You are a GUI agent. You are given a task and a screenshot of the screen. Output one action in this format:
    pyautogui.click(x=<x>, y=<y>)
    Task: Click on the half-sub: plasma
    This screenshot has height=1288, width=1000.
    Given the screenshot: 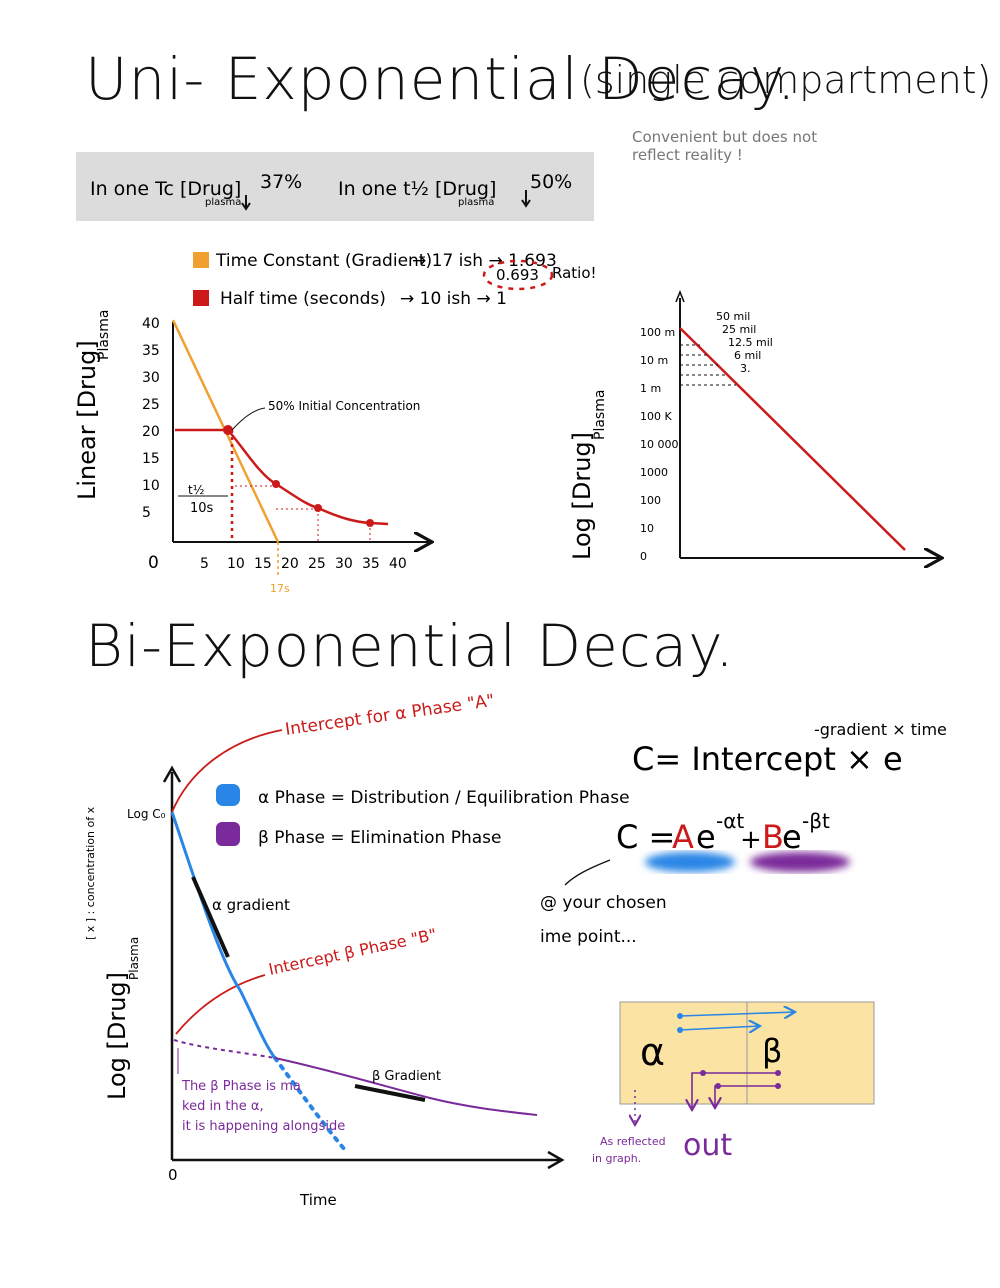 What is the action you would take?
    pyautogui.click(x=476, y=202)
    